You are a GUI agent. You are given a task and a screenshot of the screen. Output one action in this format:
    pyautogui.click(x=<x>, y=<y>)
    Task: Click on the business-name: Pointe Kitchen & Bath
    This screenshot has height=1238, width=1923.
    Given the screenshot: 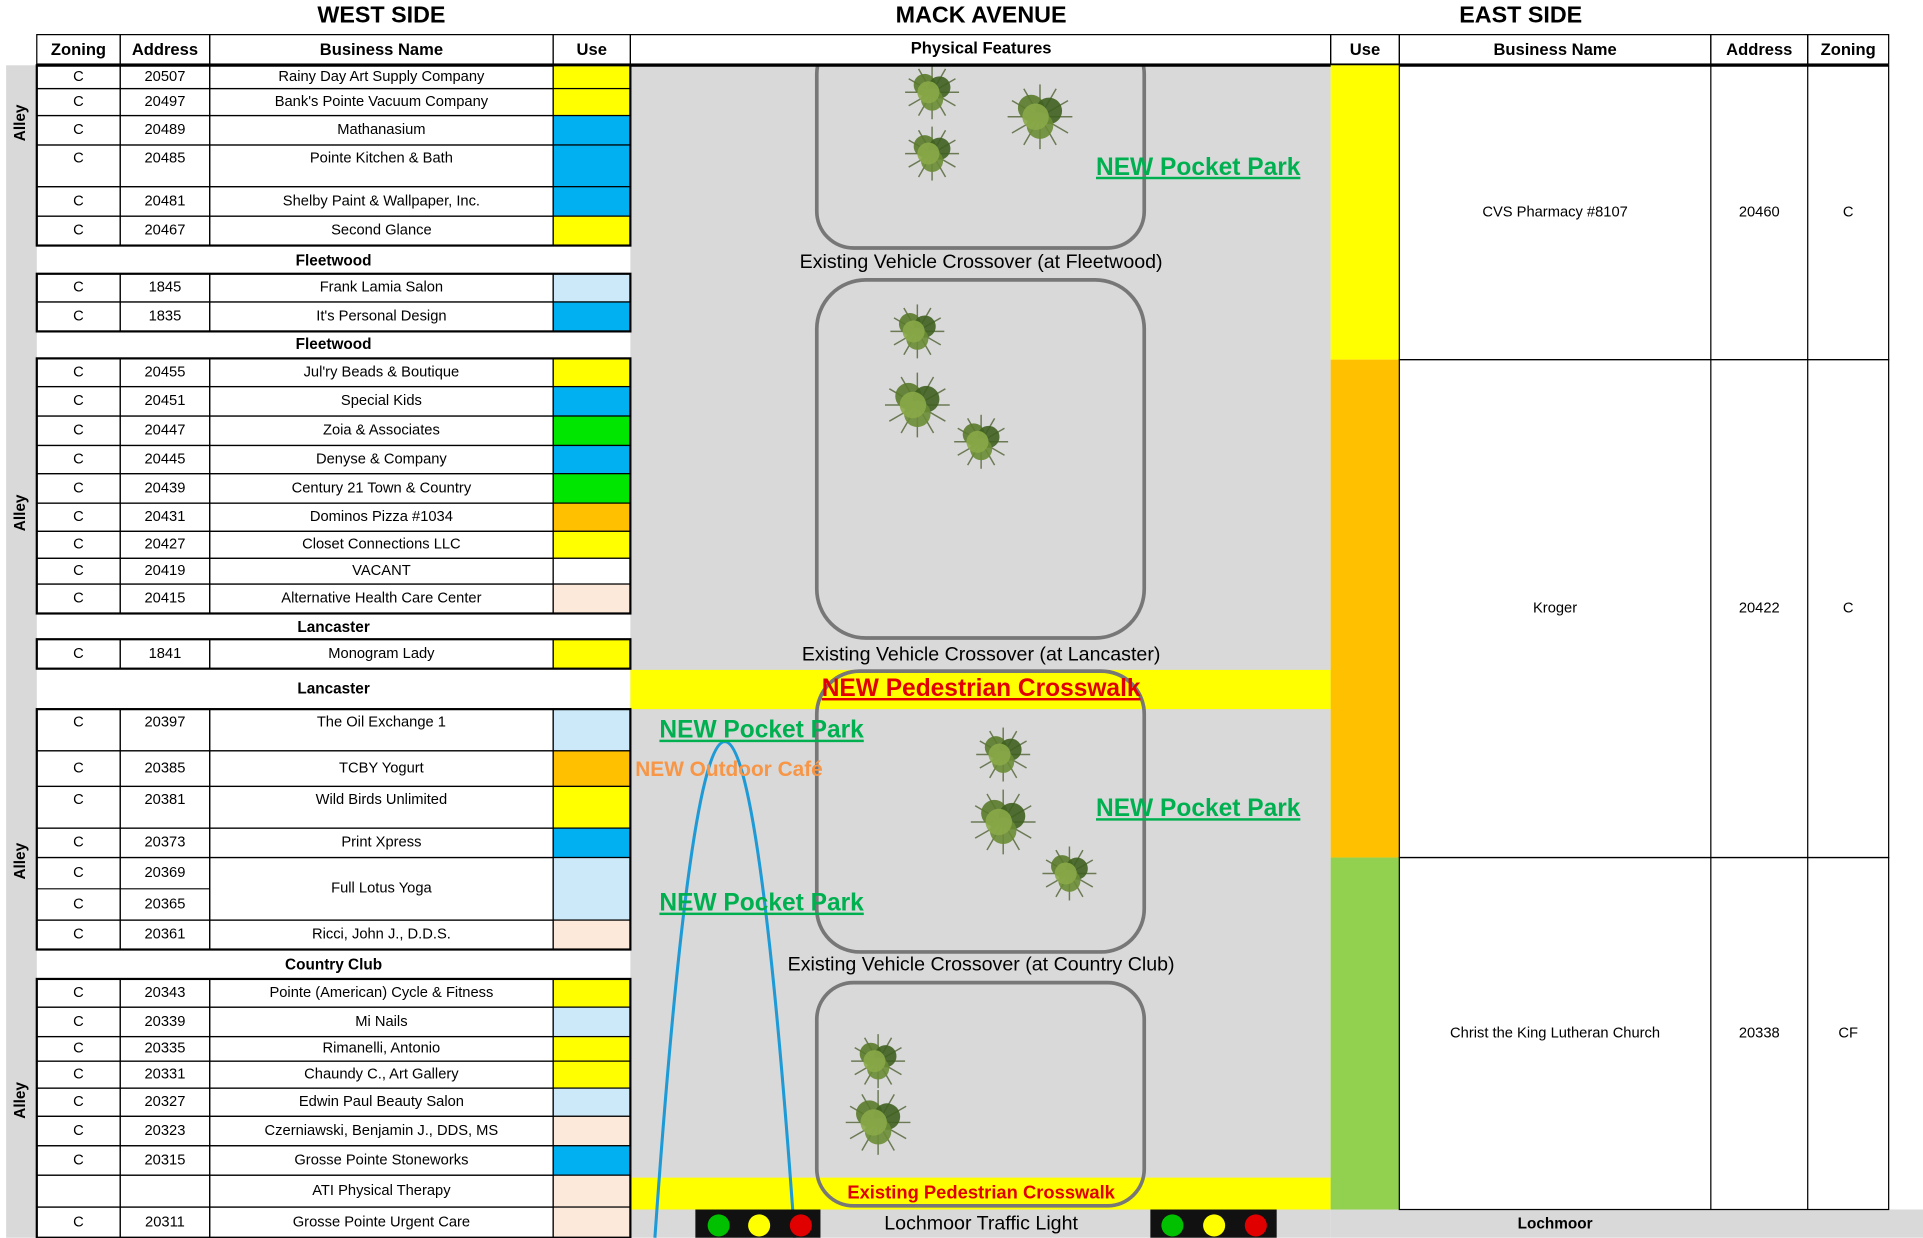 What is the action you would take?
    pyautogui.click(x=381, y=158)
    